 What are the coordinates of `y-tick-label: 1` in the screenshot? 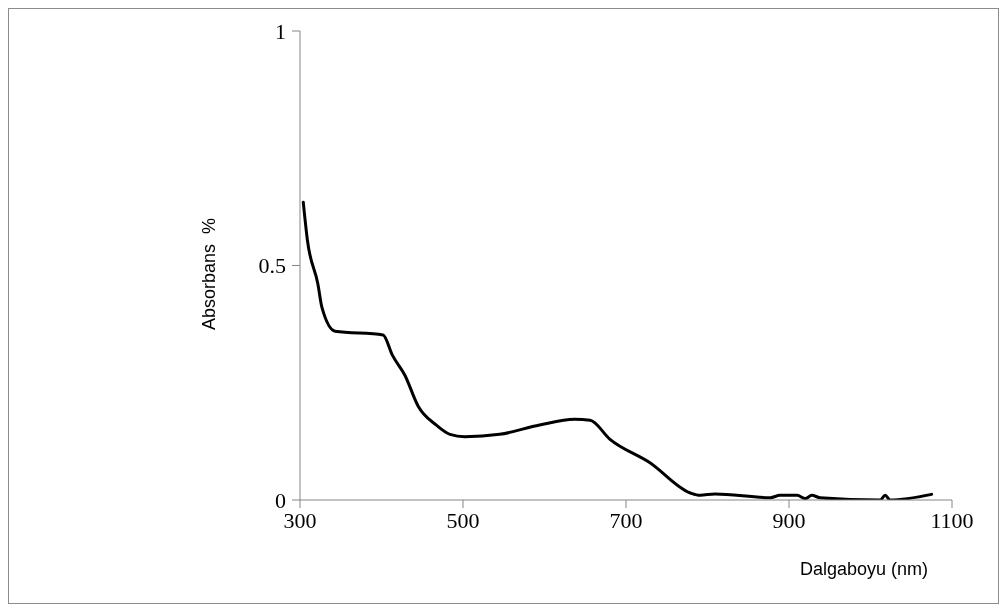 It's located at (280, 31).